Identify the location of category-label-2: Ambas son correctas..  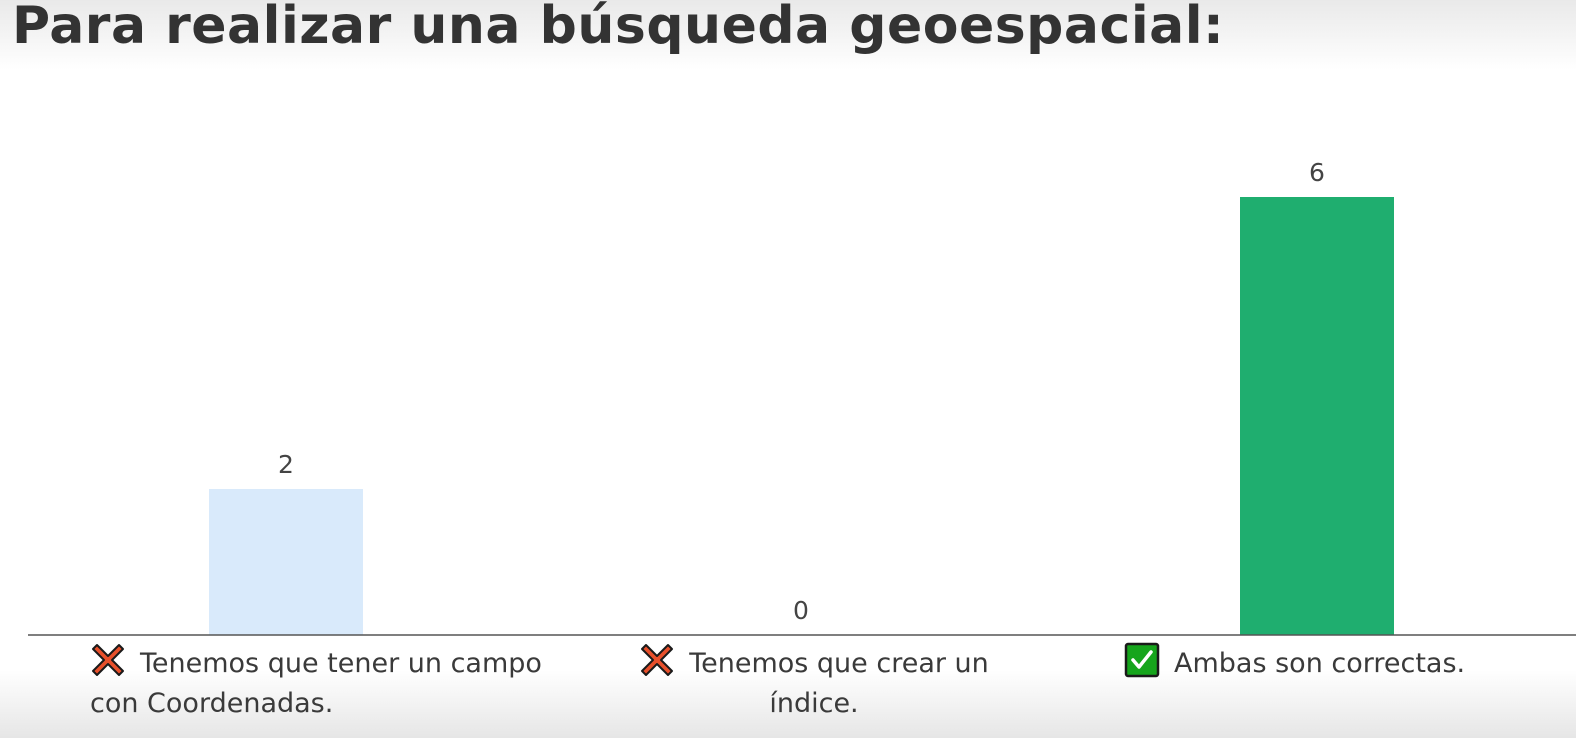
(1344, 663).